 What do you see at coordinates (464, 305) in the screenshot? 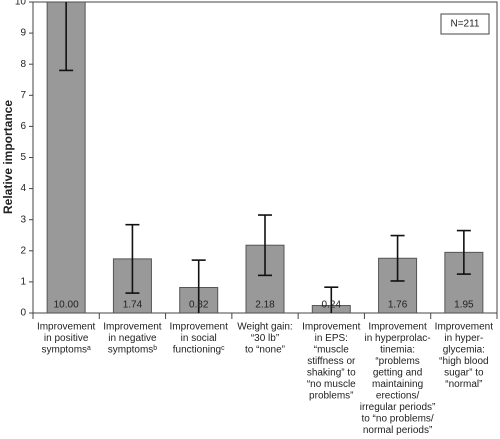
I see `value-label: 1.95` at bounding box center [464, 305].